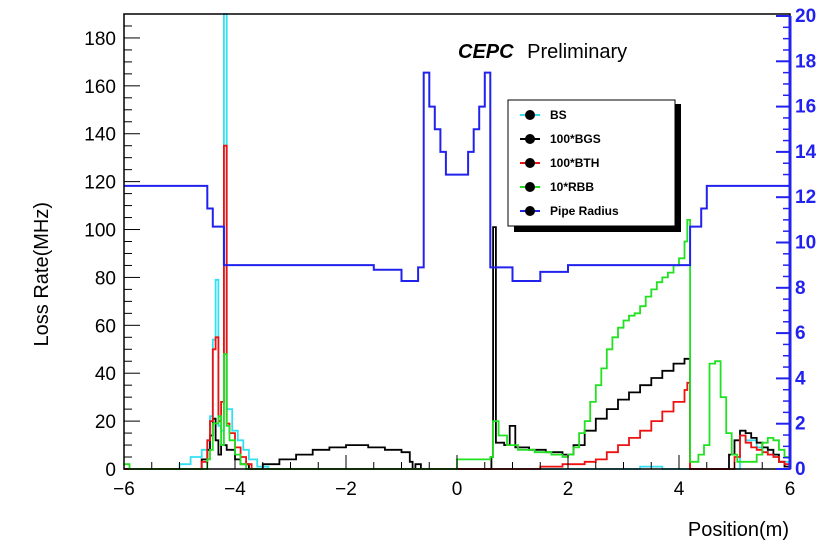 The width and height of the screenshot is (816, 550). What do you see at coordinates (572, 187) in the screenshot?
I see `legend-label: 10*RBB` at bounding box center [572, 187].